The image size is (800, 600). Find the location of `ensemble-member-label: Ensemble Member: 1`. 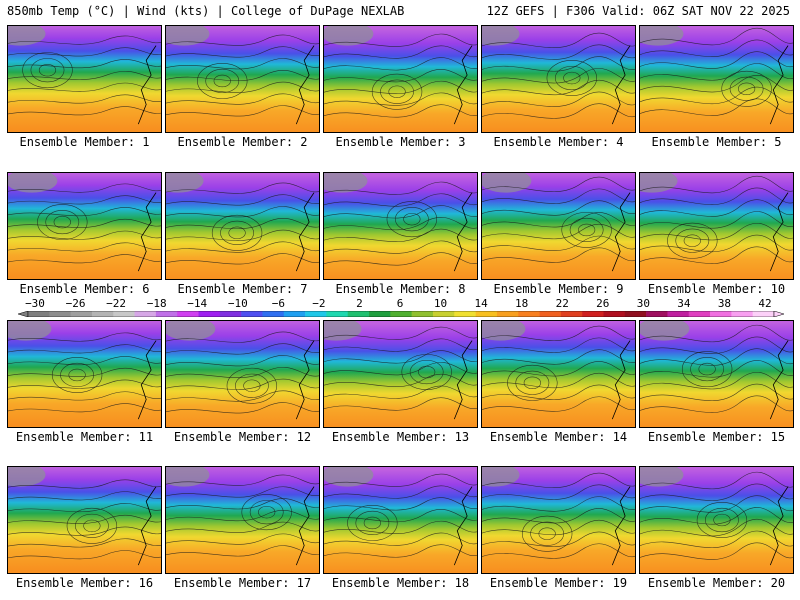

ensemble-member-label: Ensemble Member: 1 is located at coordinates (84, 142).